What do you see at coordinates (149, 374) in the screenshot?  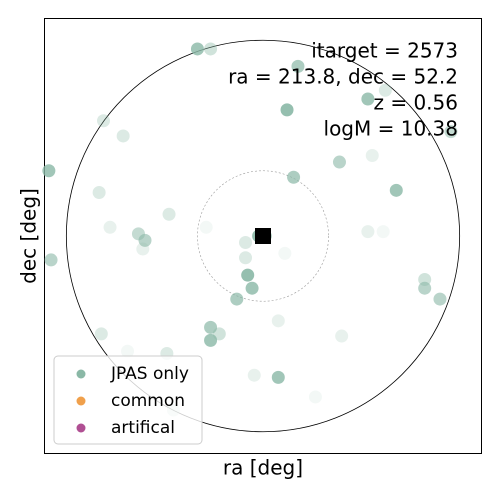 I see `legend-label: JPAS only` at bounding box center [149, 374].